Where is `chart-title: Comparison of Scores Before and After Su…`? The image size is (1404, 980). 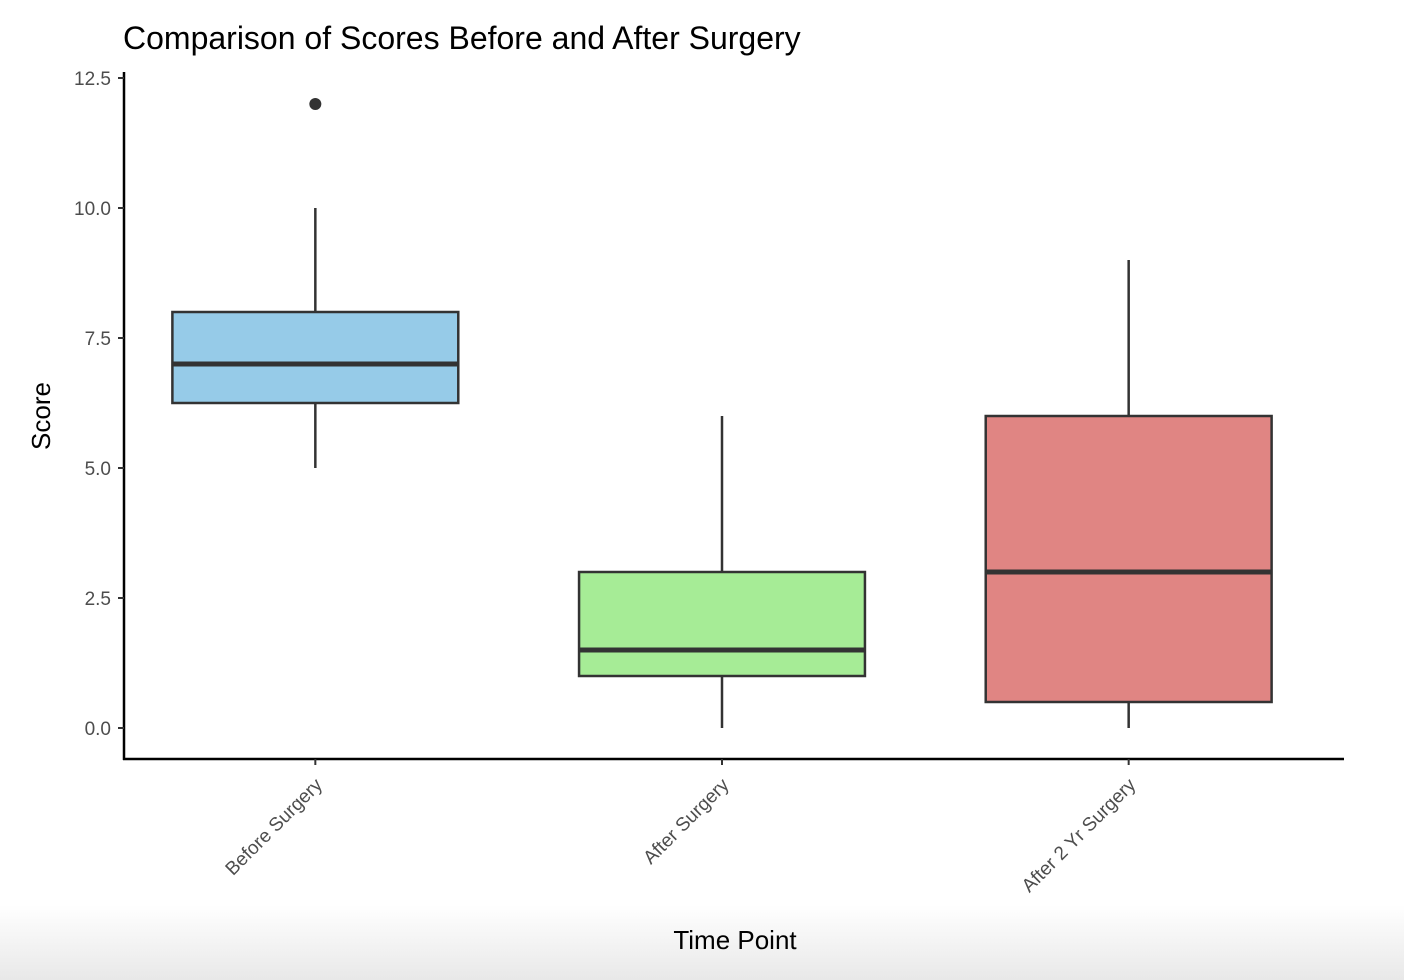 chart-title: Comparison of Scores Before and After Su… is located at coordinates (462, 38).